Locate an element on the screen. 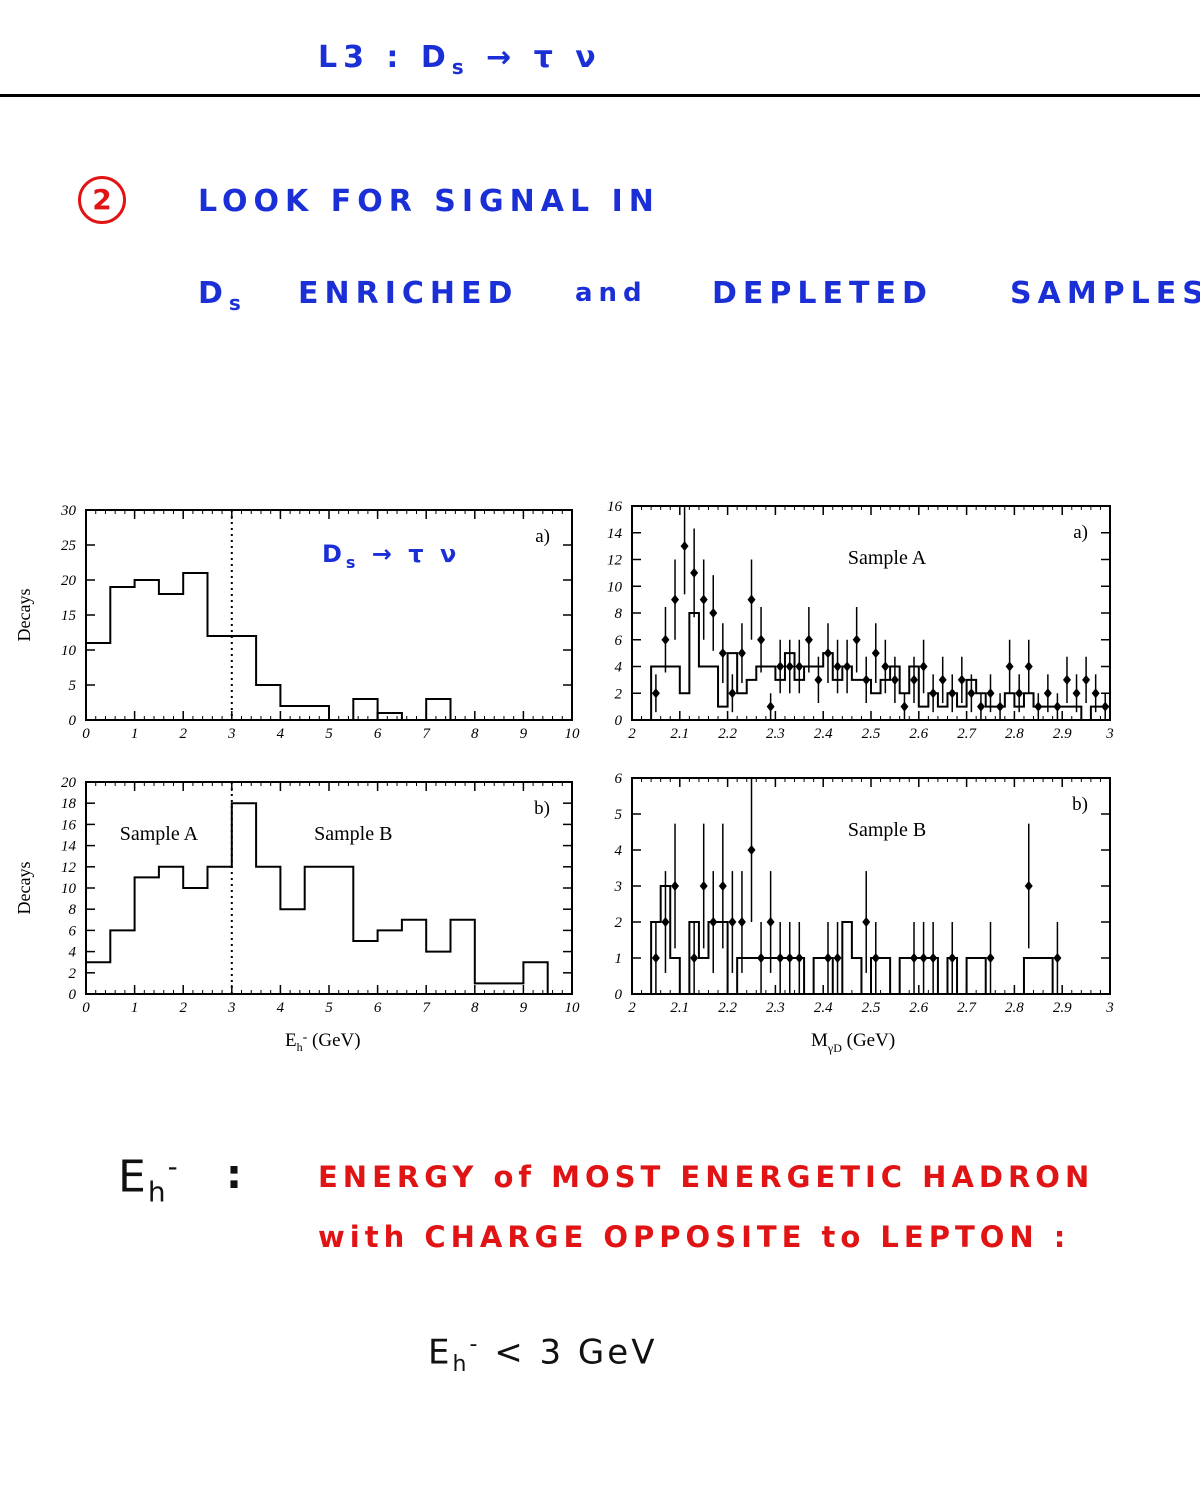  left-a-ytick-label: 10 is located at coordinates (69, 651).